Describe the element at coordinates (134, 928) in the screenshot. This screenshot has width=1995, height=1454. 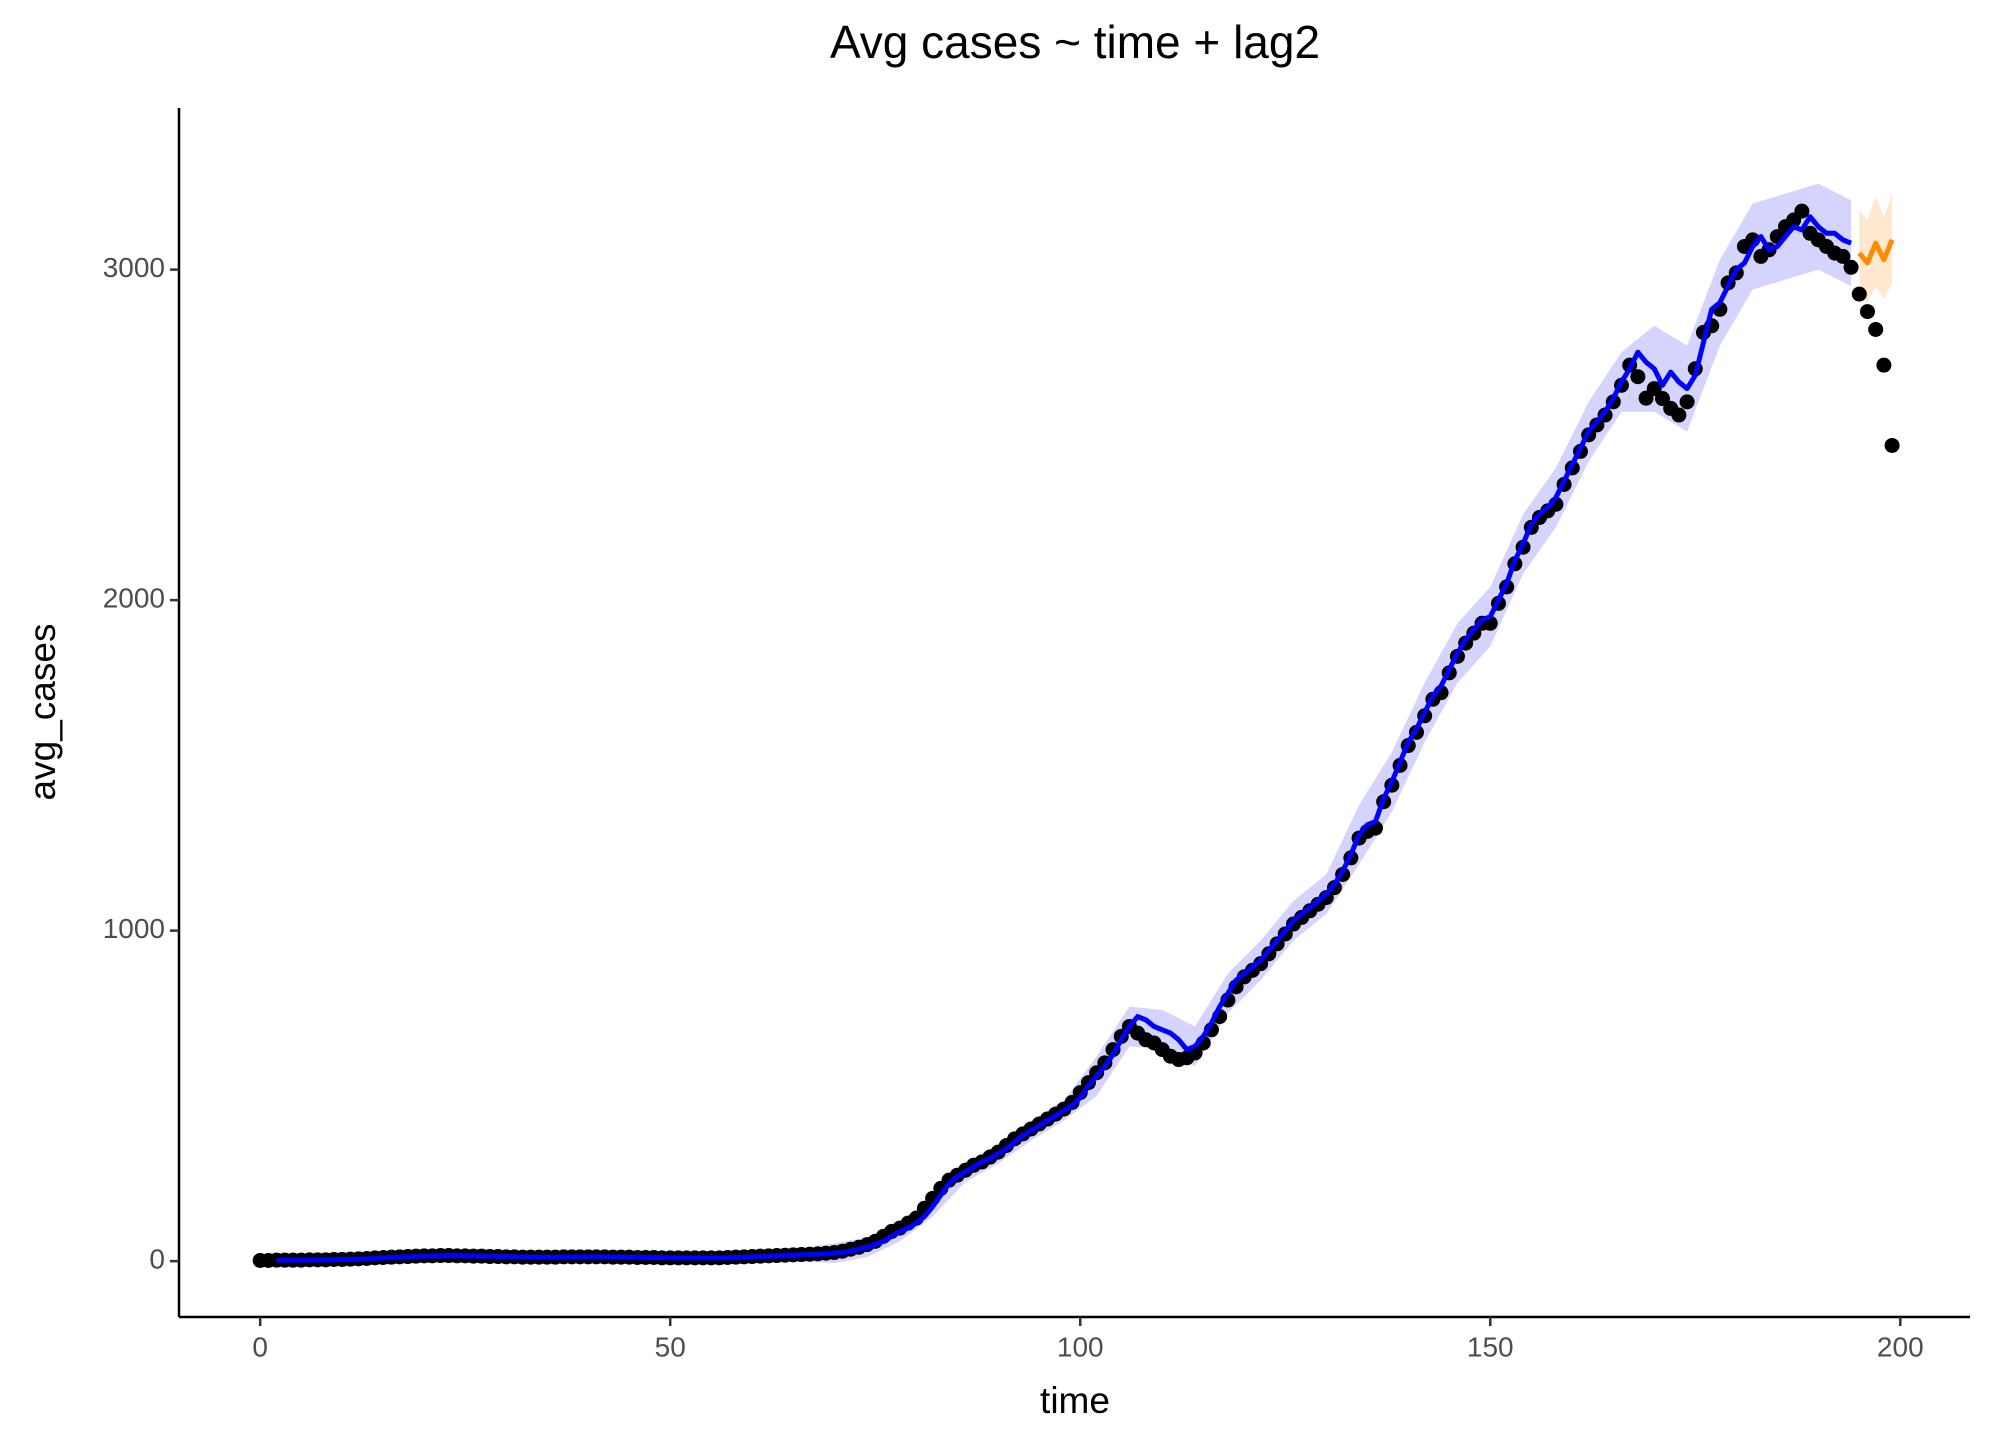
I see `y-tick-label: 1000` at that location.